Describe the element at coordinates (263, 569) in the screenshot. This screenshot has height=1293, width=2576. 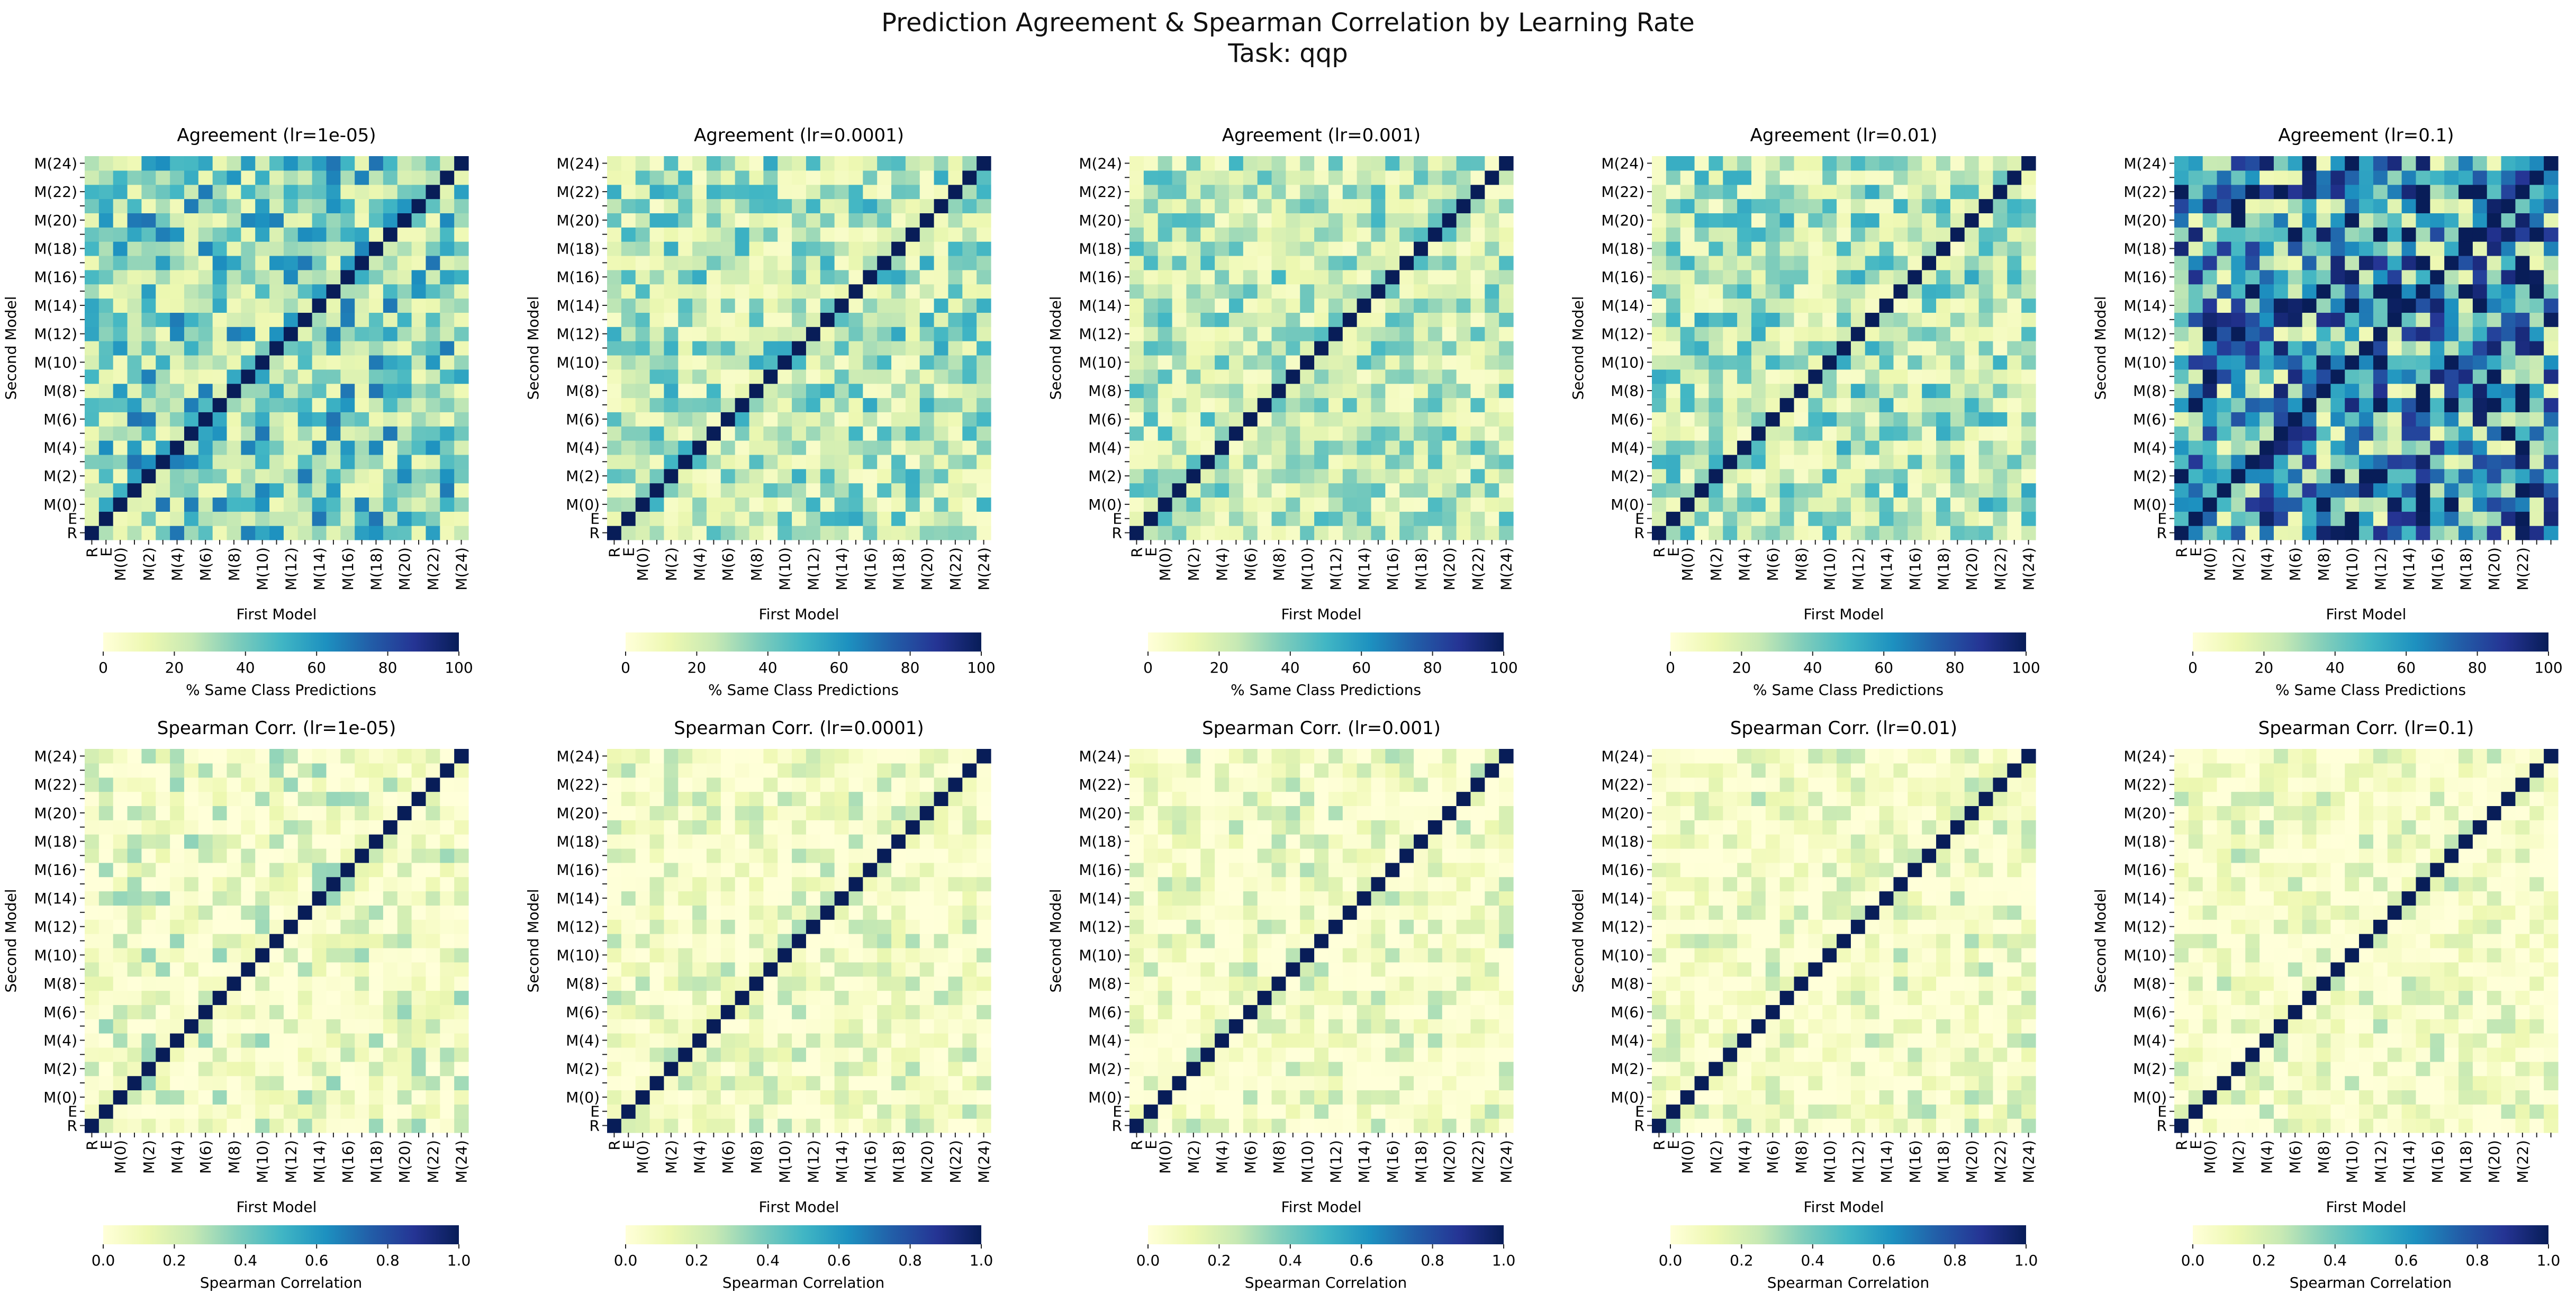
I see `x-tick-label: M(10)` at that location.